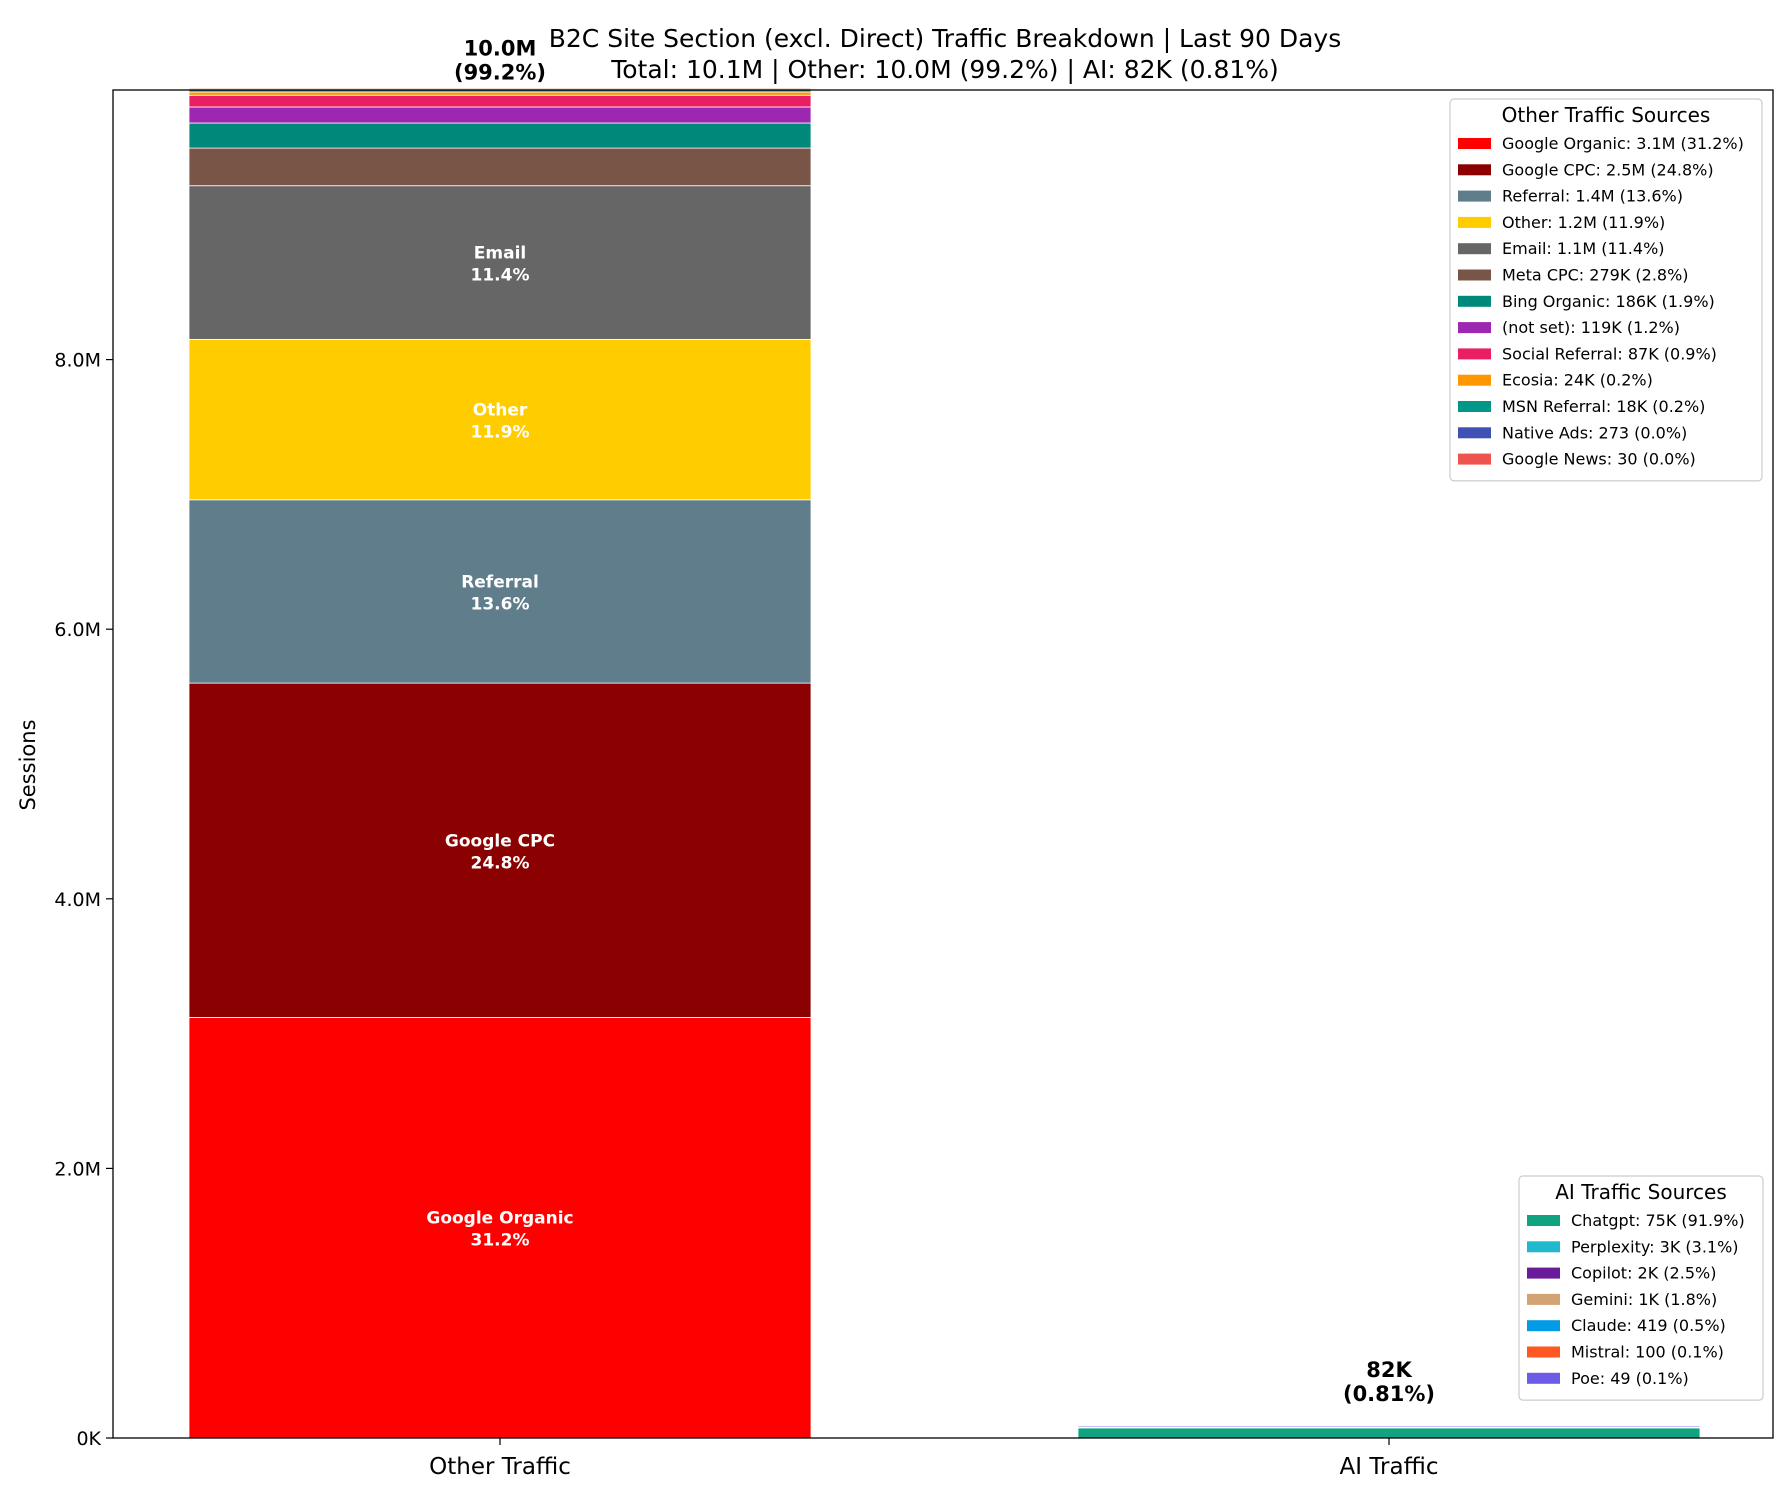 This screenshot has height=1491, width=1782. What do you see at coordinates (77, 361) in the screenshot?
I see `y-tick-label-8-0m: 8.0M` at bounding box center [77, 361].